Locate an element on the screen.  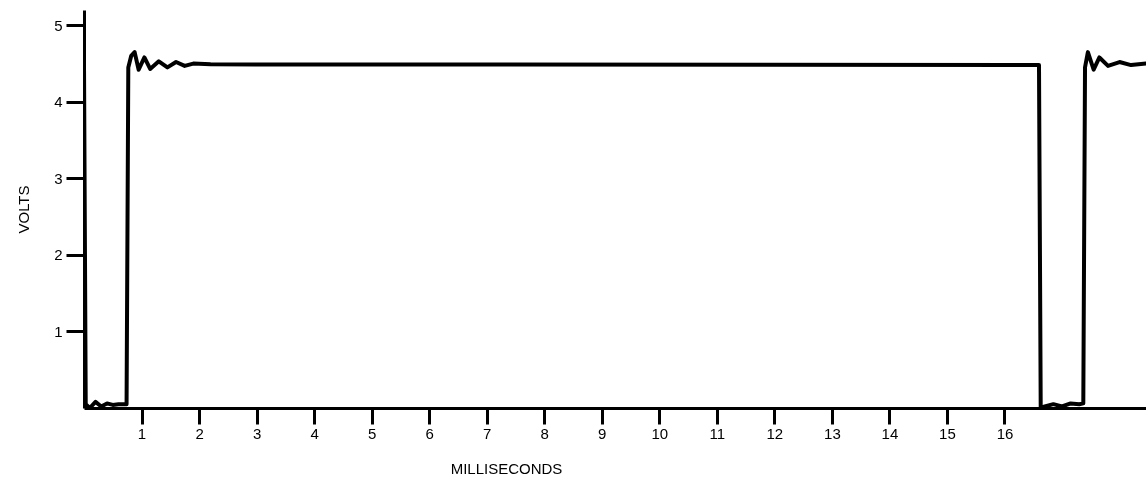
y-tick-label: 1 is located at coordinates (58, 331).